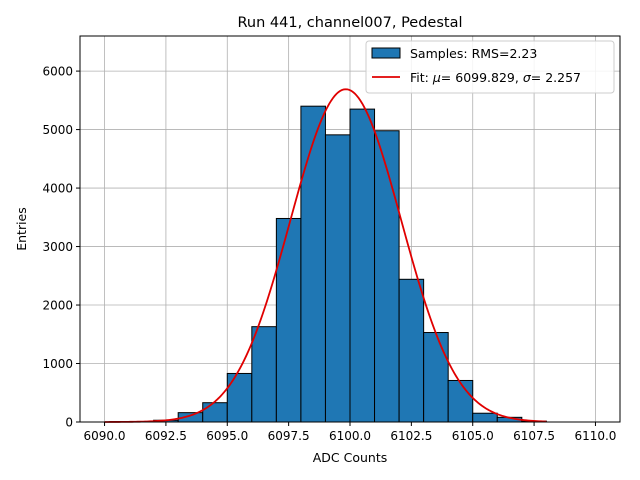 The image size is (640, 480). What do you see at coordinates (57, 189) in the screenshot?
I see `y-tick-label: 4000` at bounding box center [57, 189].